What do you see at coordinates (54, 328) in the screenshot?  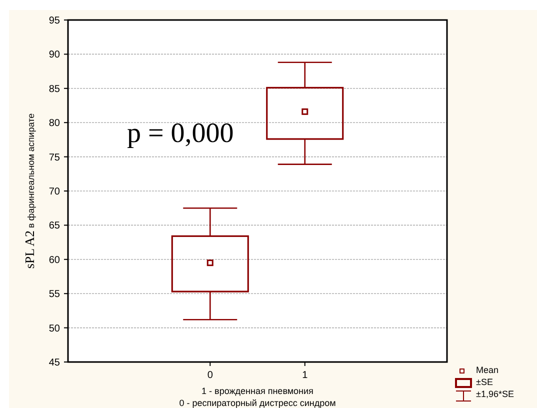 I see `y-tick-label: 50` at bounding box center [54, 328].